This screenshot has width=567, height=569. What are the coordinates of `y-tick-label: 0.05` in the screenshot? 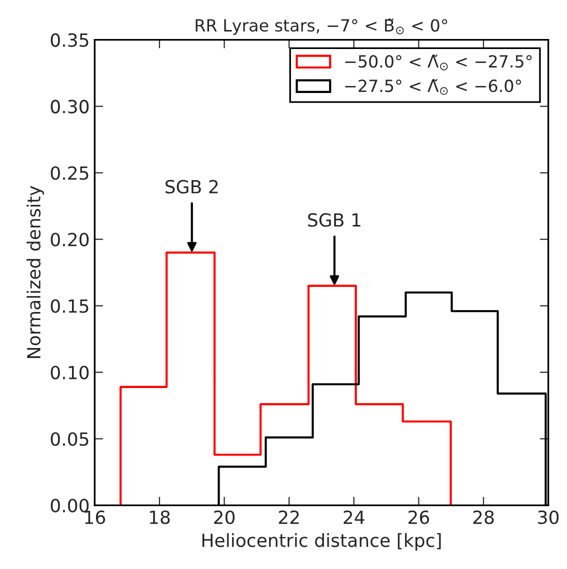 It's located at (69, 439).